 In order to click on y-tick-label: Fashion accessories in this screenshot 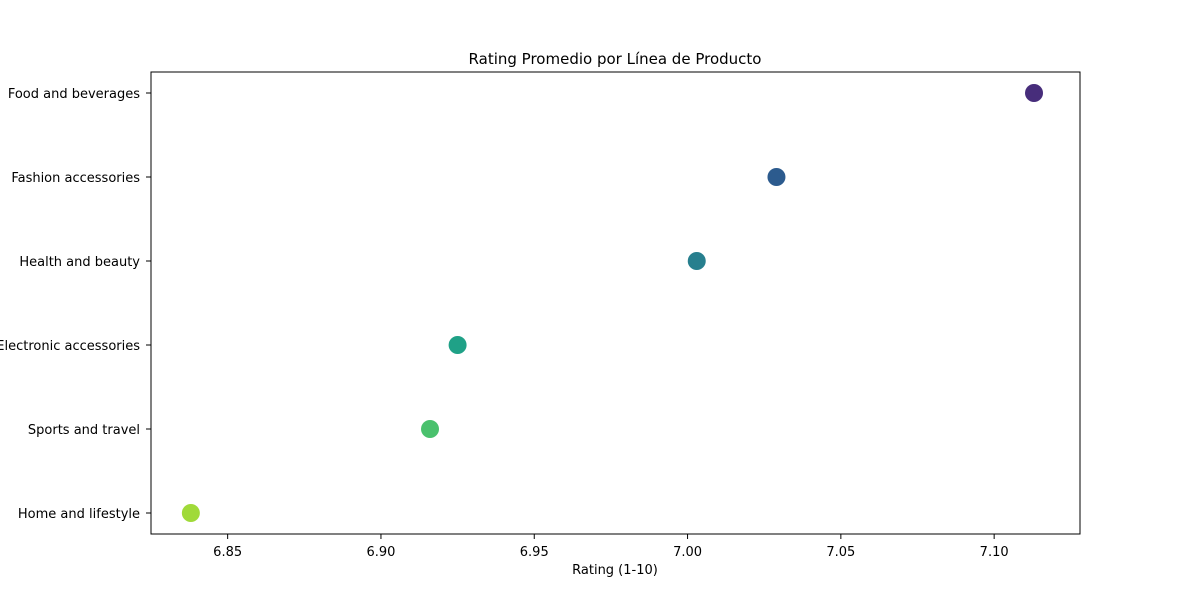, I will do `click(75, 178)`.